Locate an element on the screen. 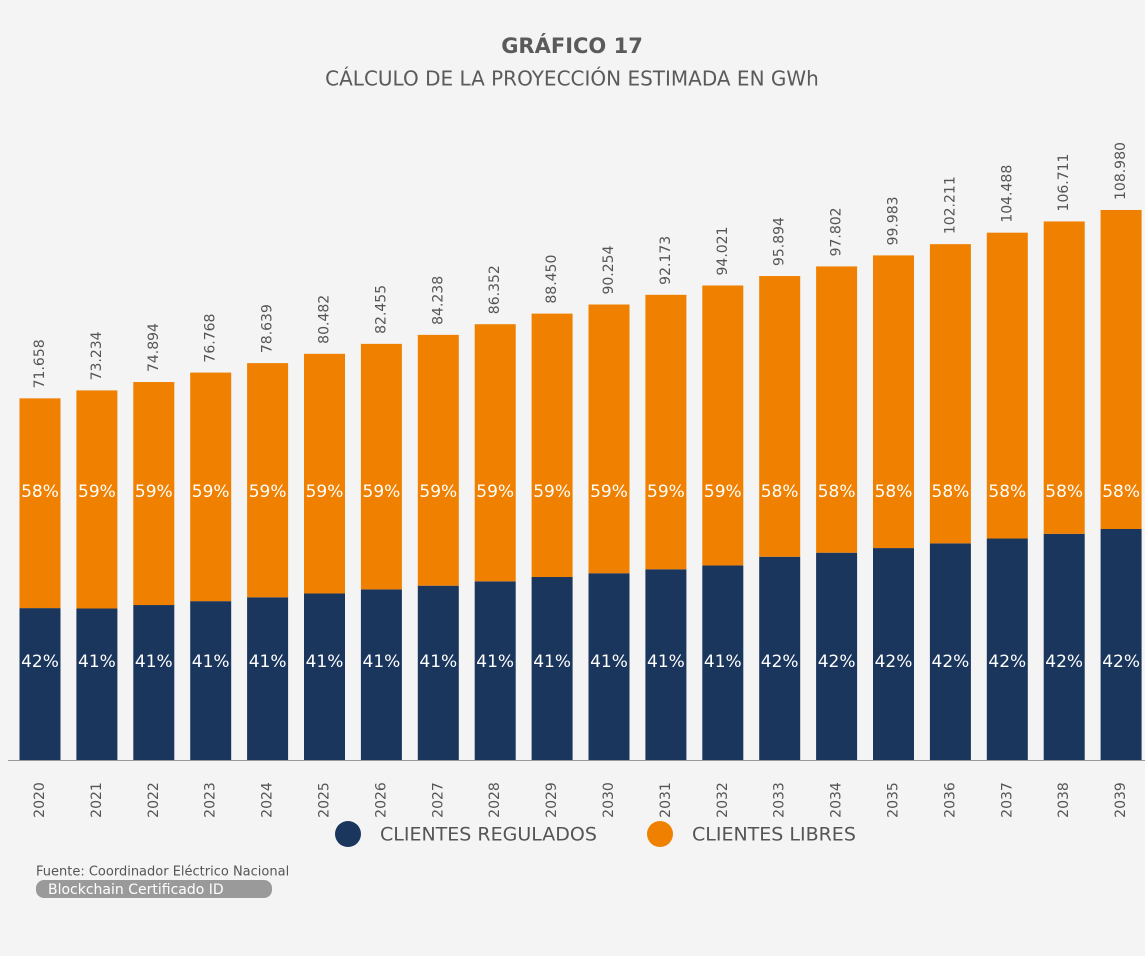 The width and height of the screenshot is (1145, 956). chart-subtitle: CÁLCULO DE LA PROYECCIÓN ESTIMADA EN GWh is located at coordinates (572, 79).